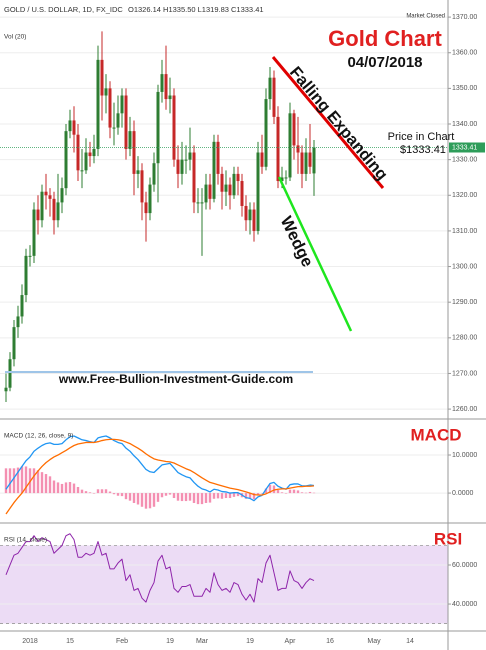 This screenshot has height=650, width=486. What do you see at coordinates (464, 565) in the screenshot?
I see `y-tick-label: 60.0000` at bounding box center [464, 565].